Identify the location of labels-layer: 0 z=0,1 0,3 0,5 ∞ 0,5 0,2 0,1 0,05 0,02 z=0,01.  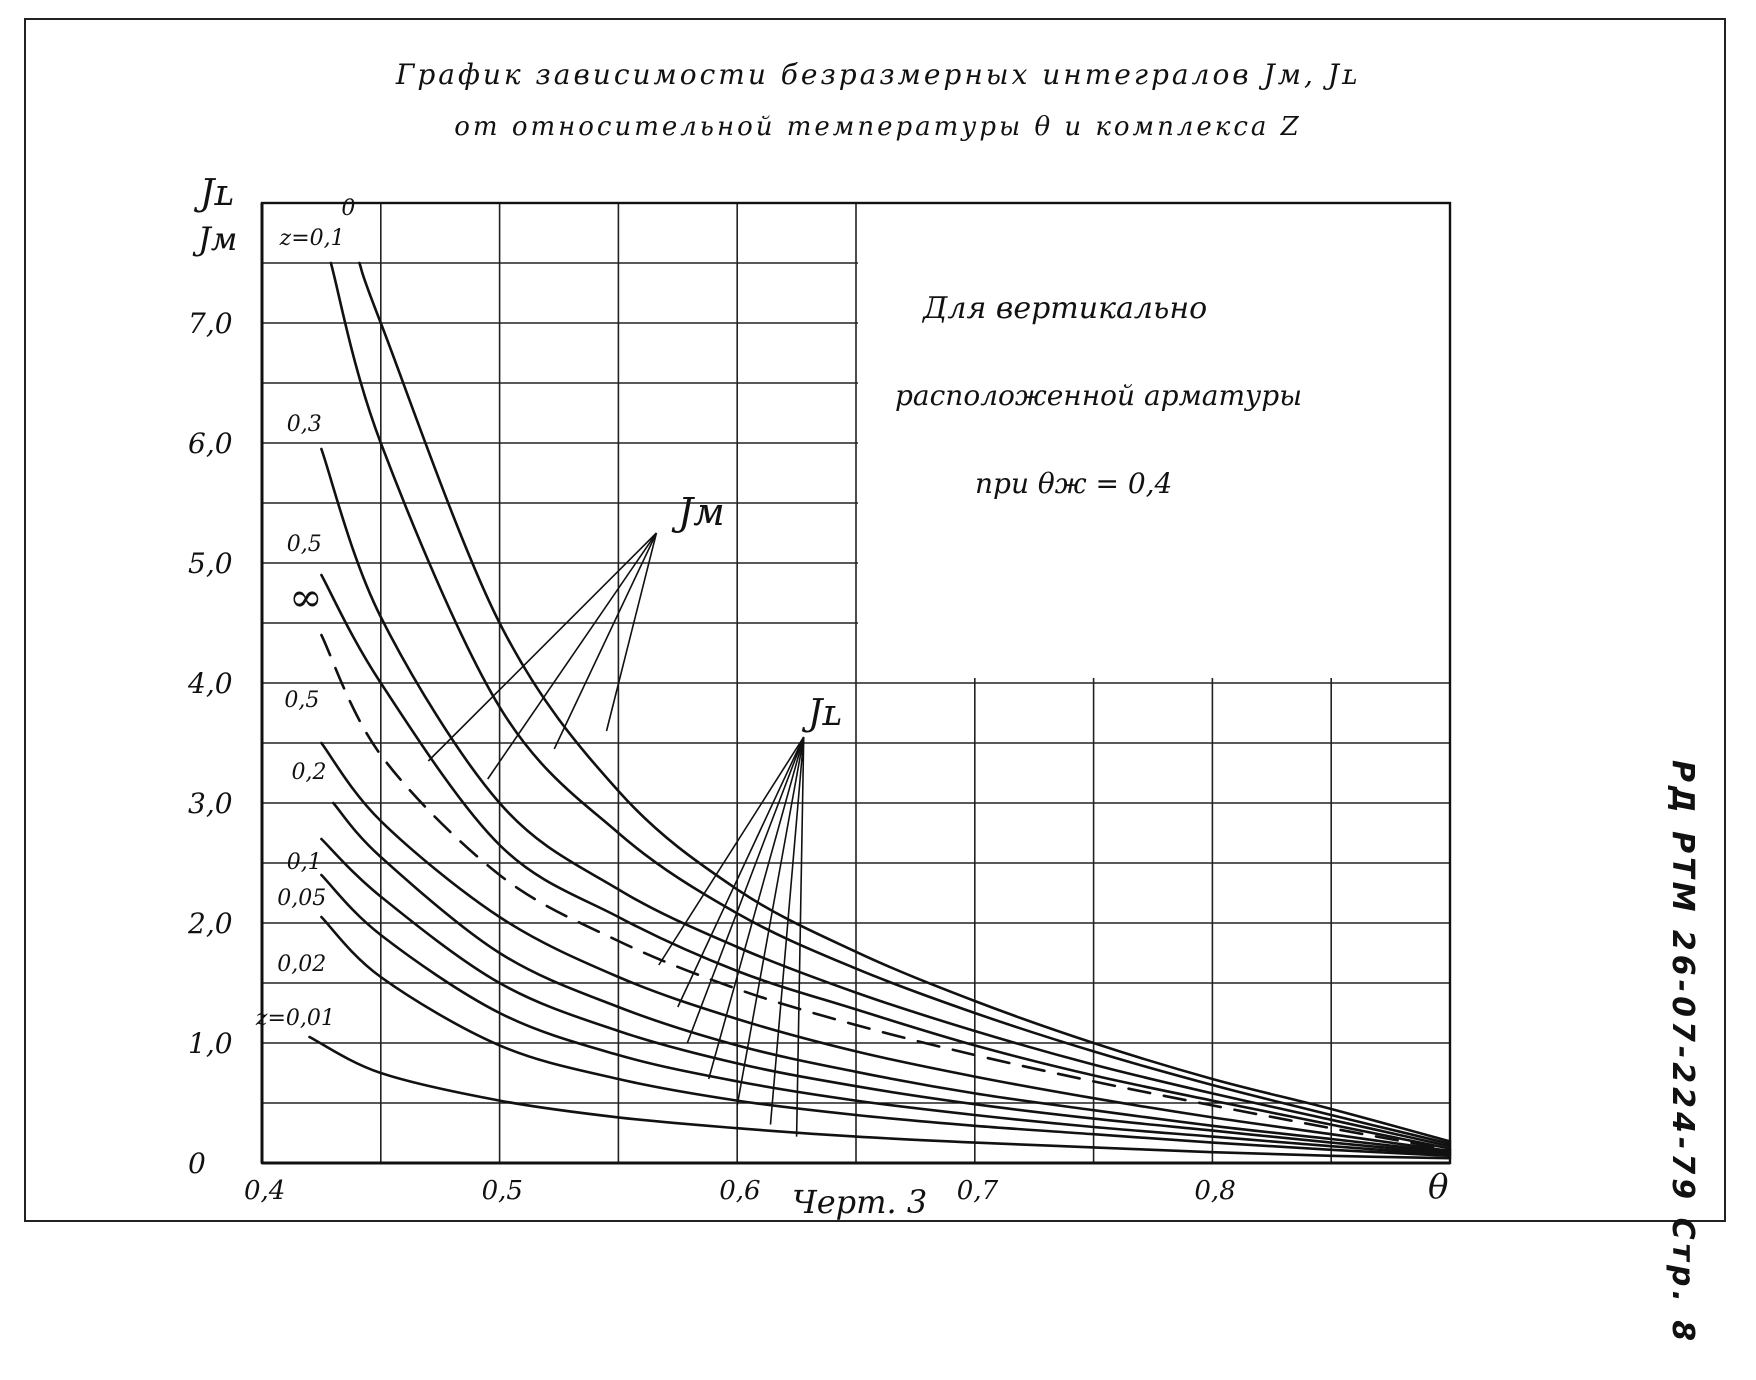
(305, 613).